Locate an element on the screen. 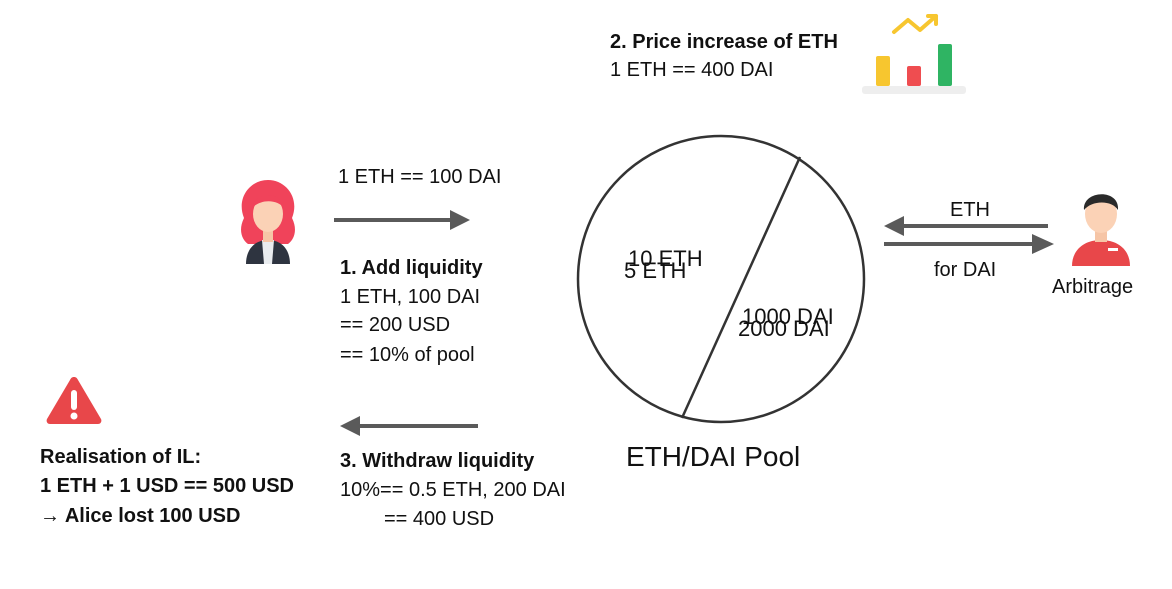  man-avatar-icon is located at coordinates (1101, 230).